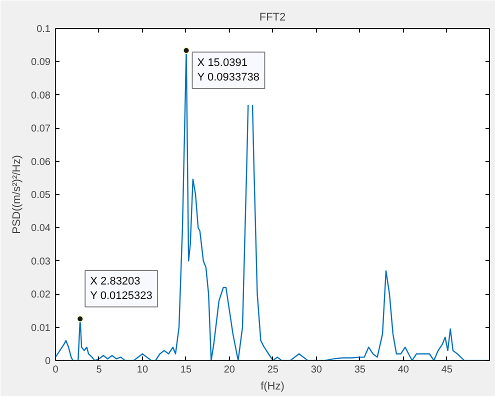 This screenshot has height=396, width=495. Describe the element at coordinates (41, 162) in the screenshot. I see `y-tick-label: 0.06` at that location.